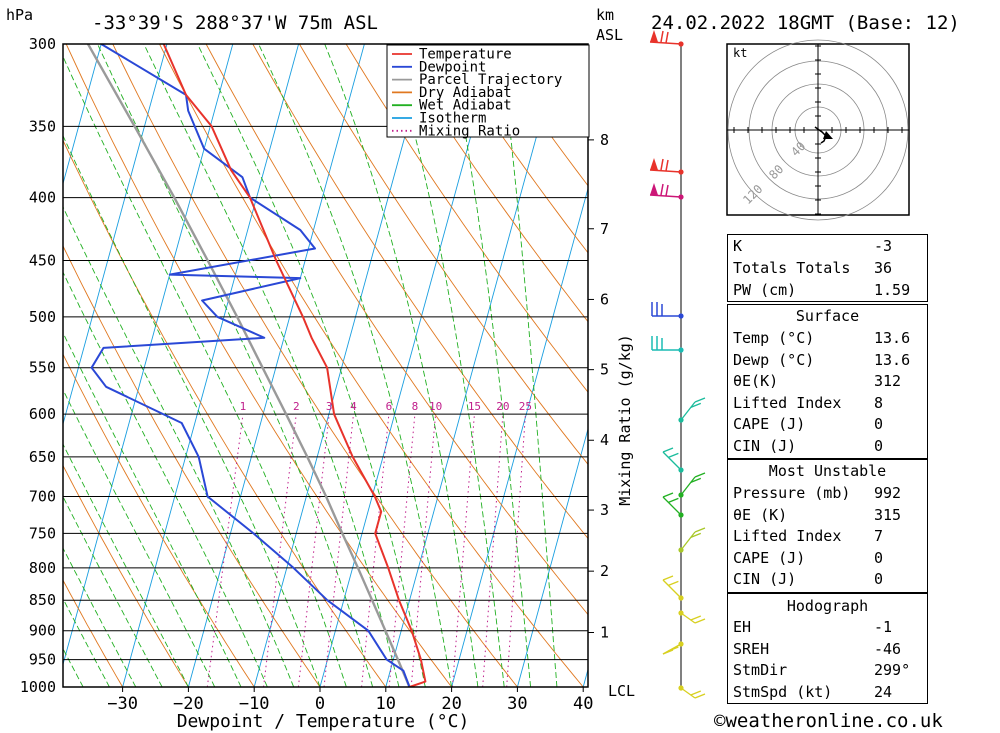 This screenshot has height=733, width=1000. Describe the element at coordinates (38, 687) in the screenshot. I see `pressure-tick-label: 1000` at that location.